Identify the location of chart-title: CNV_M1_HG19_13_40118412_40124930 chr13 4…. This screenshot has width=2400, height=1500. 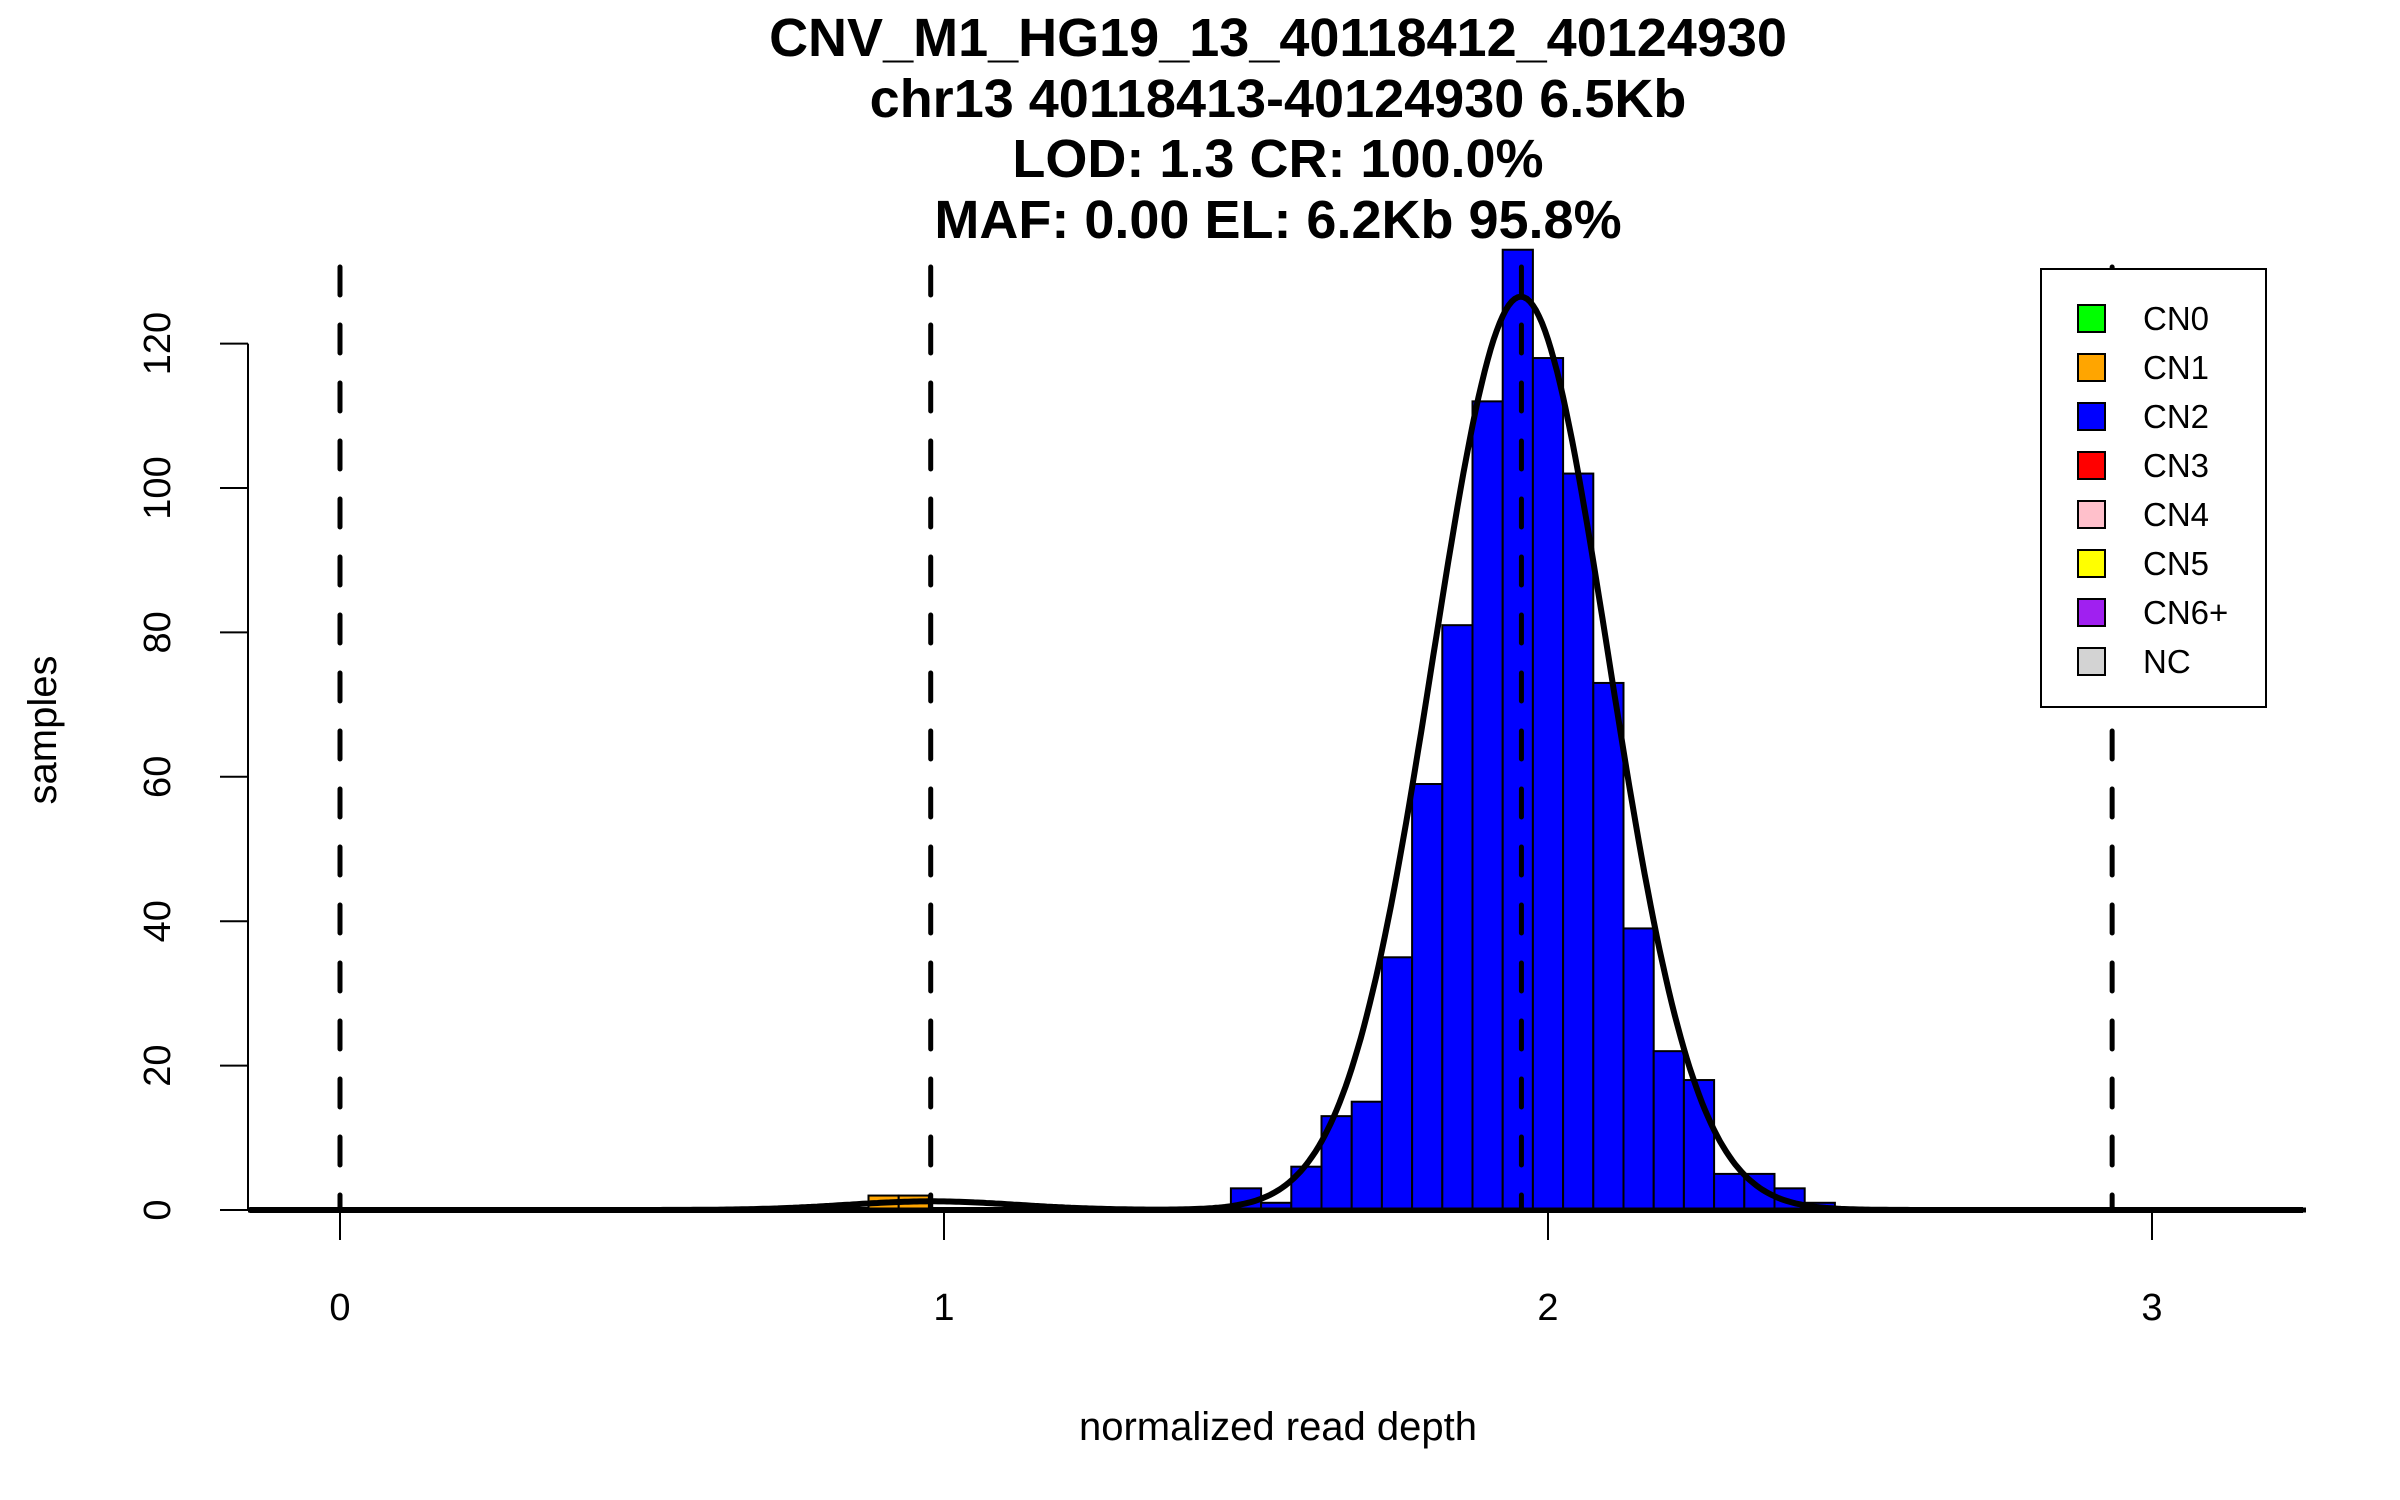
(1278, 129).